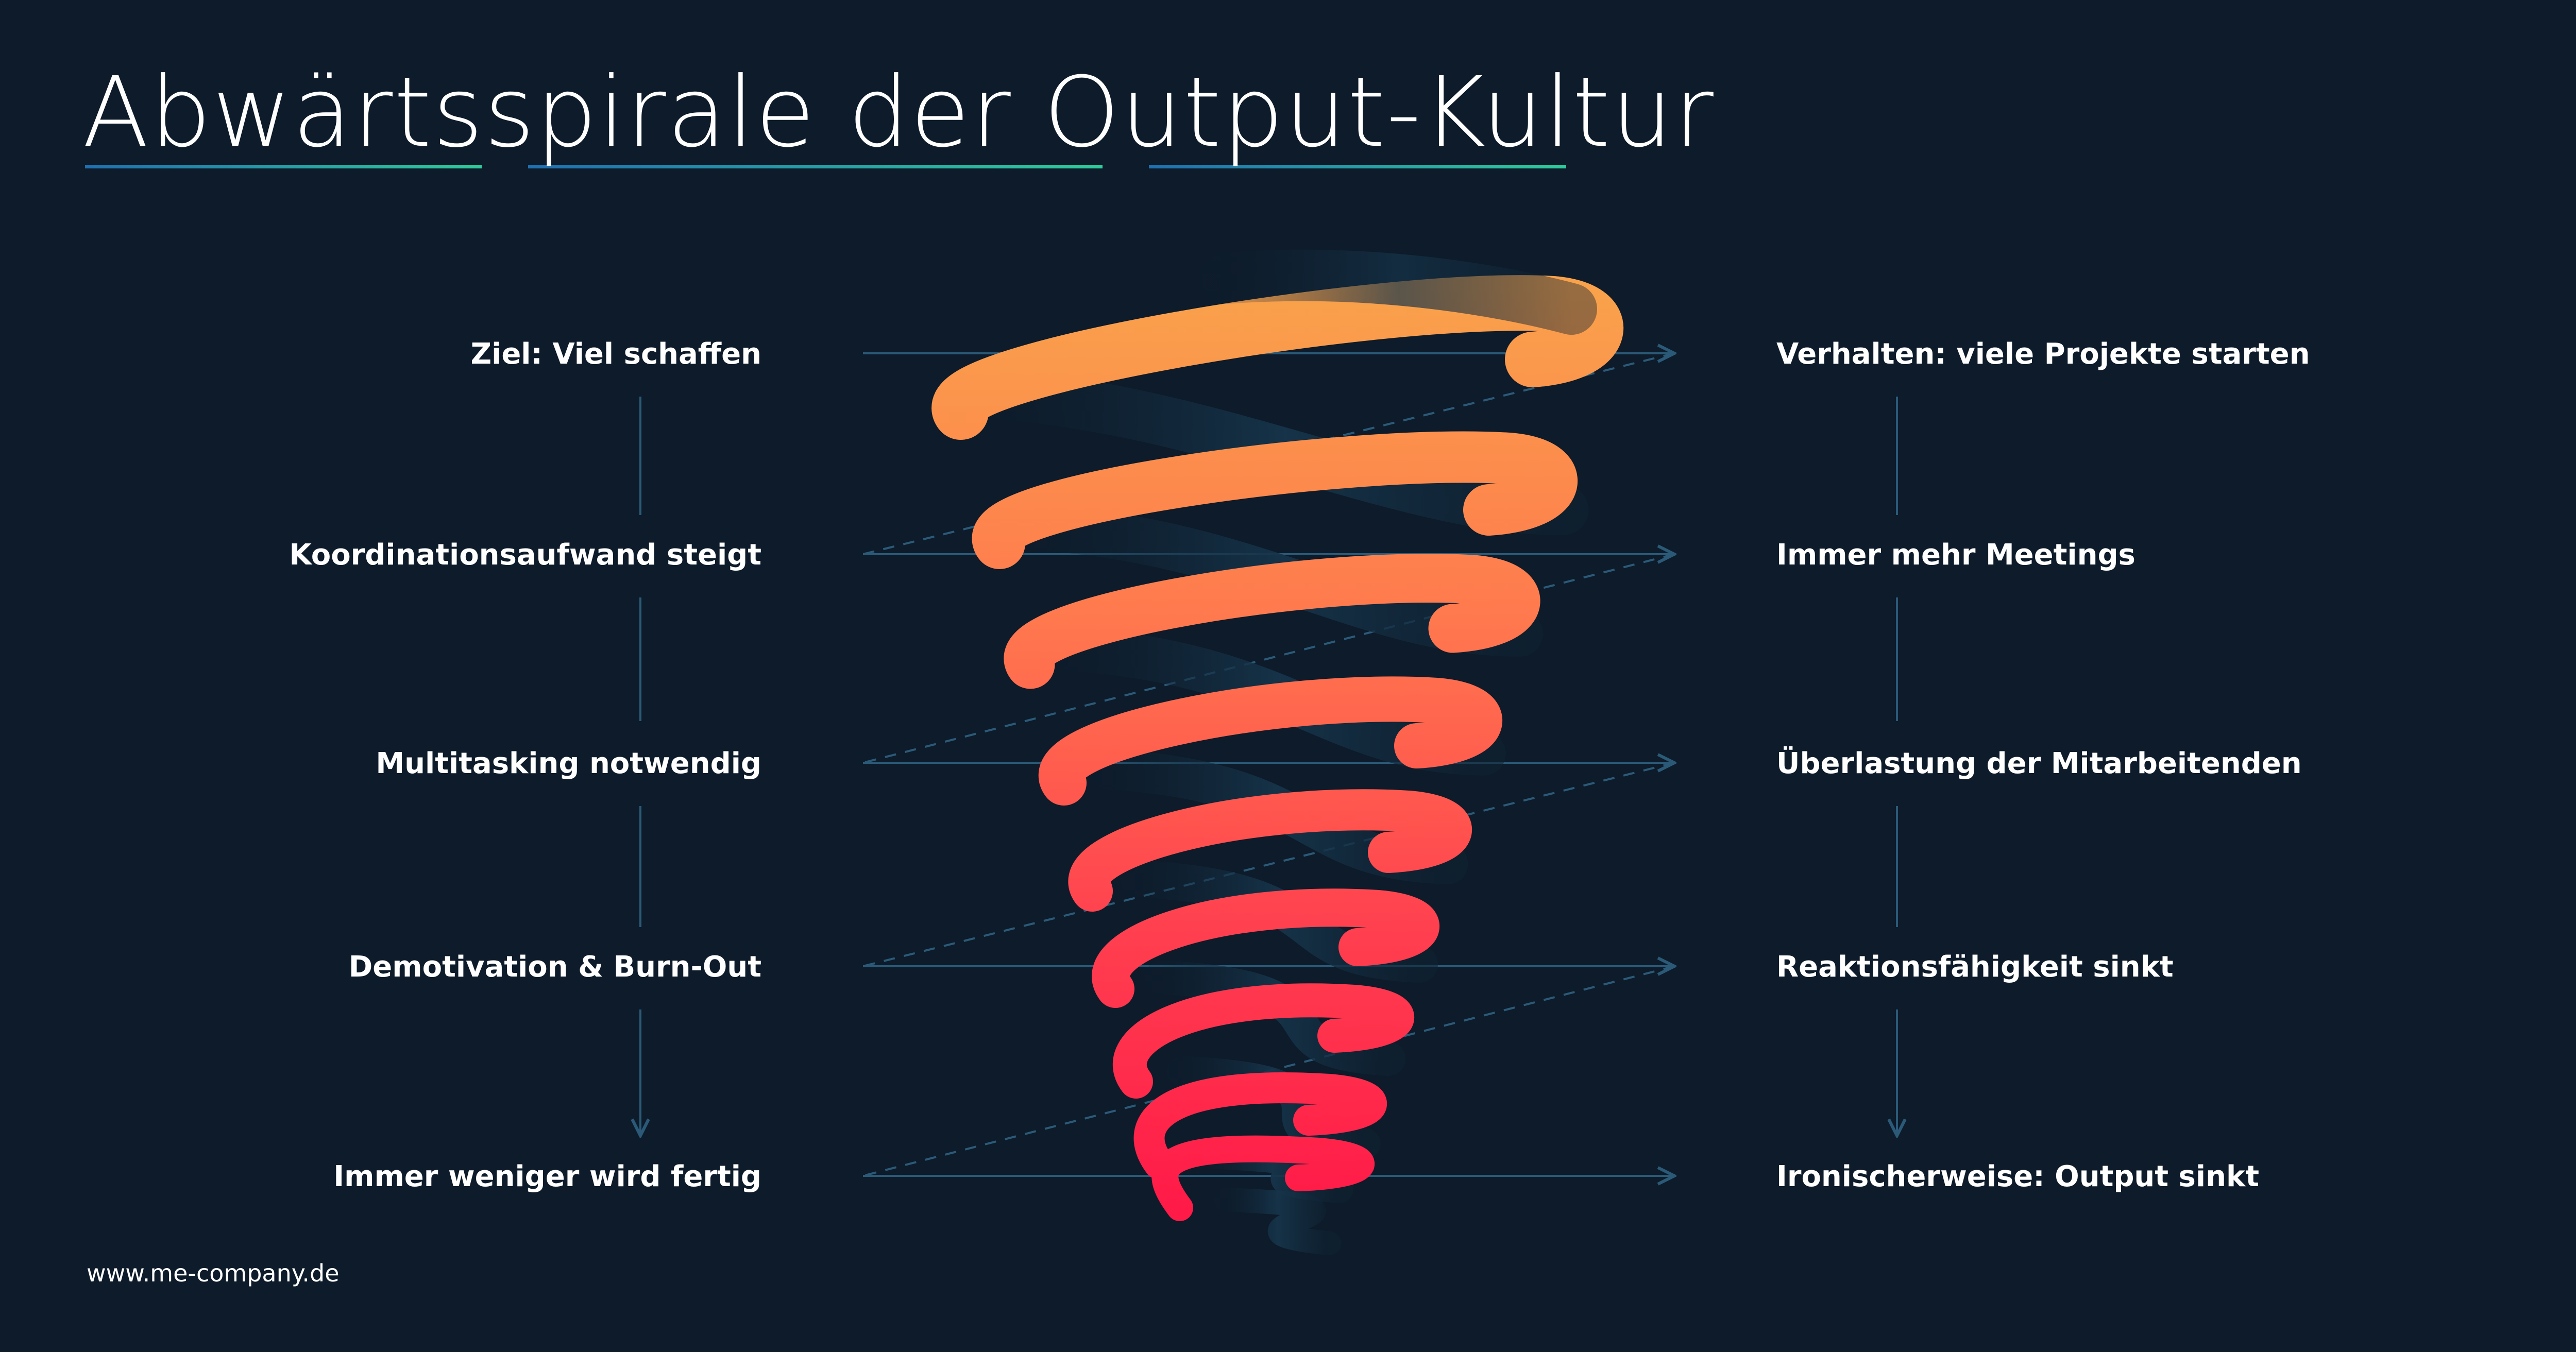  What do you see at coordinates (1975, 967) in the screenshot?
I see `right-step-responsiveness: Reaktionsfähigkeit sinkt` at bounding box center [1975, 967].